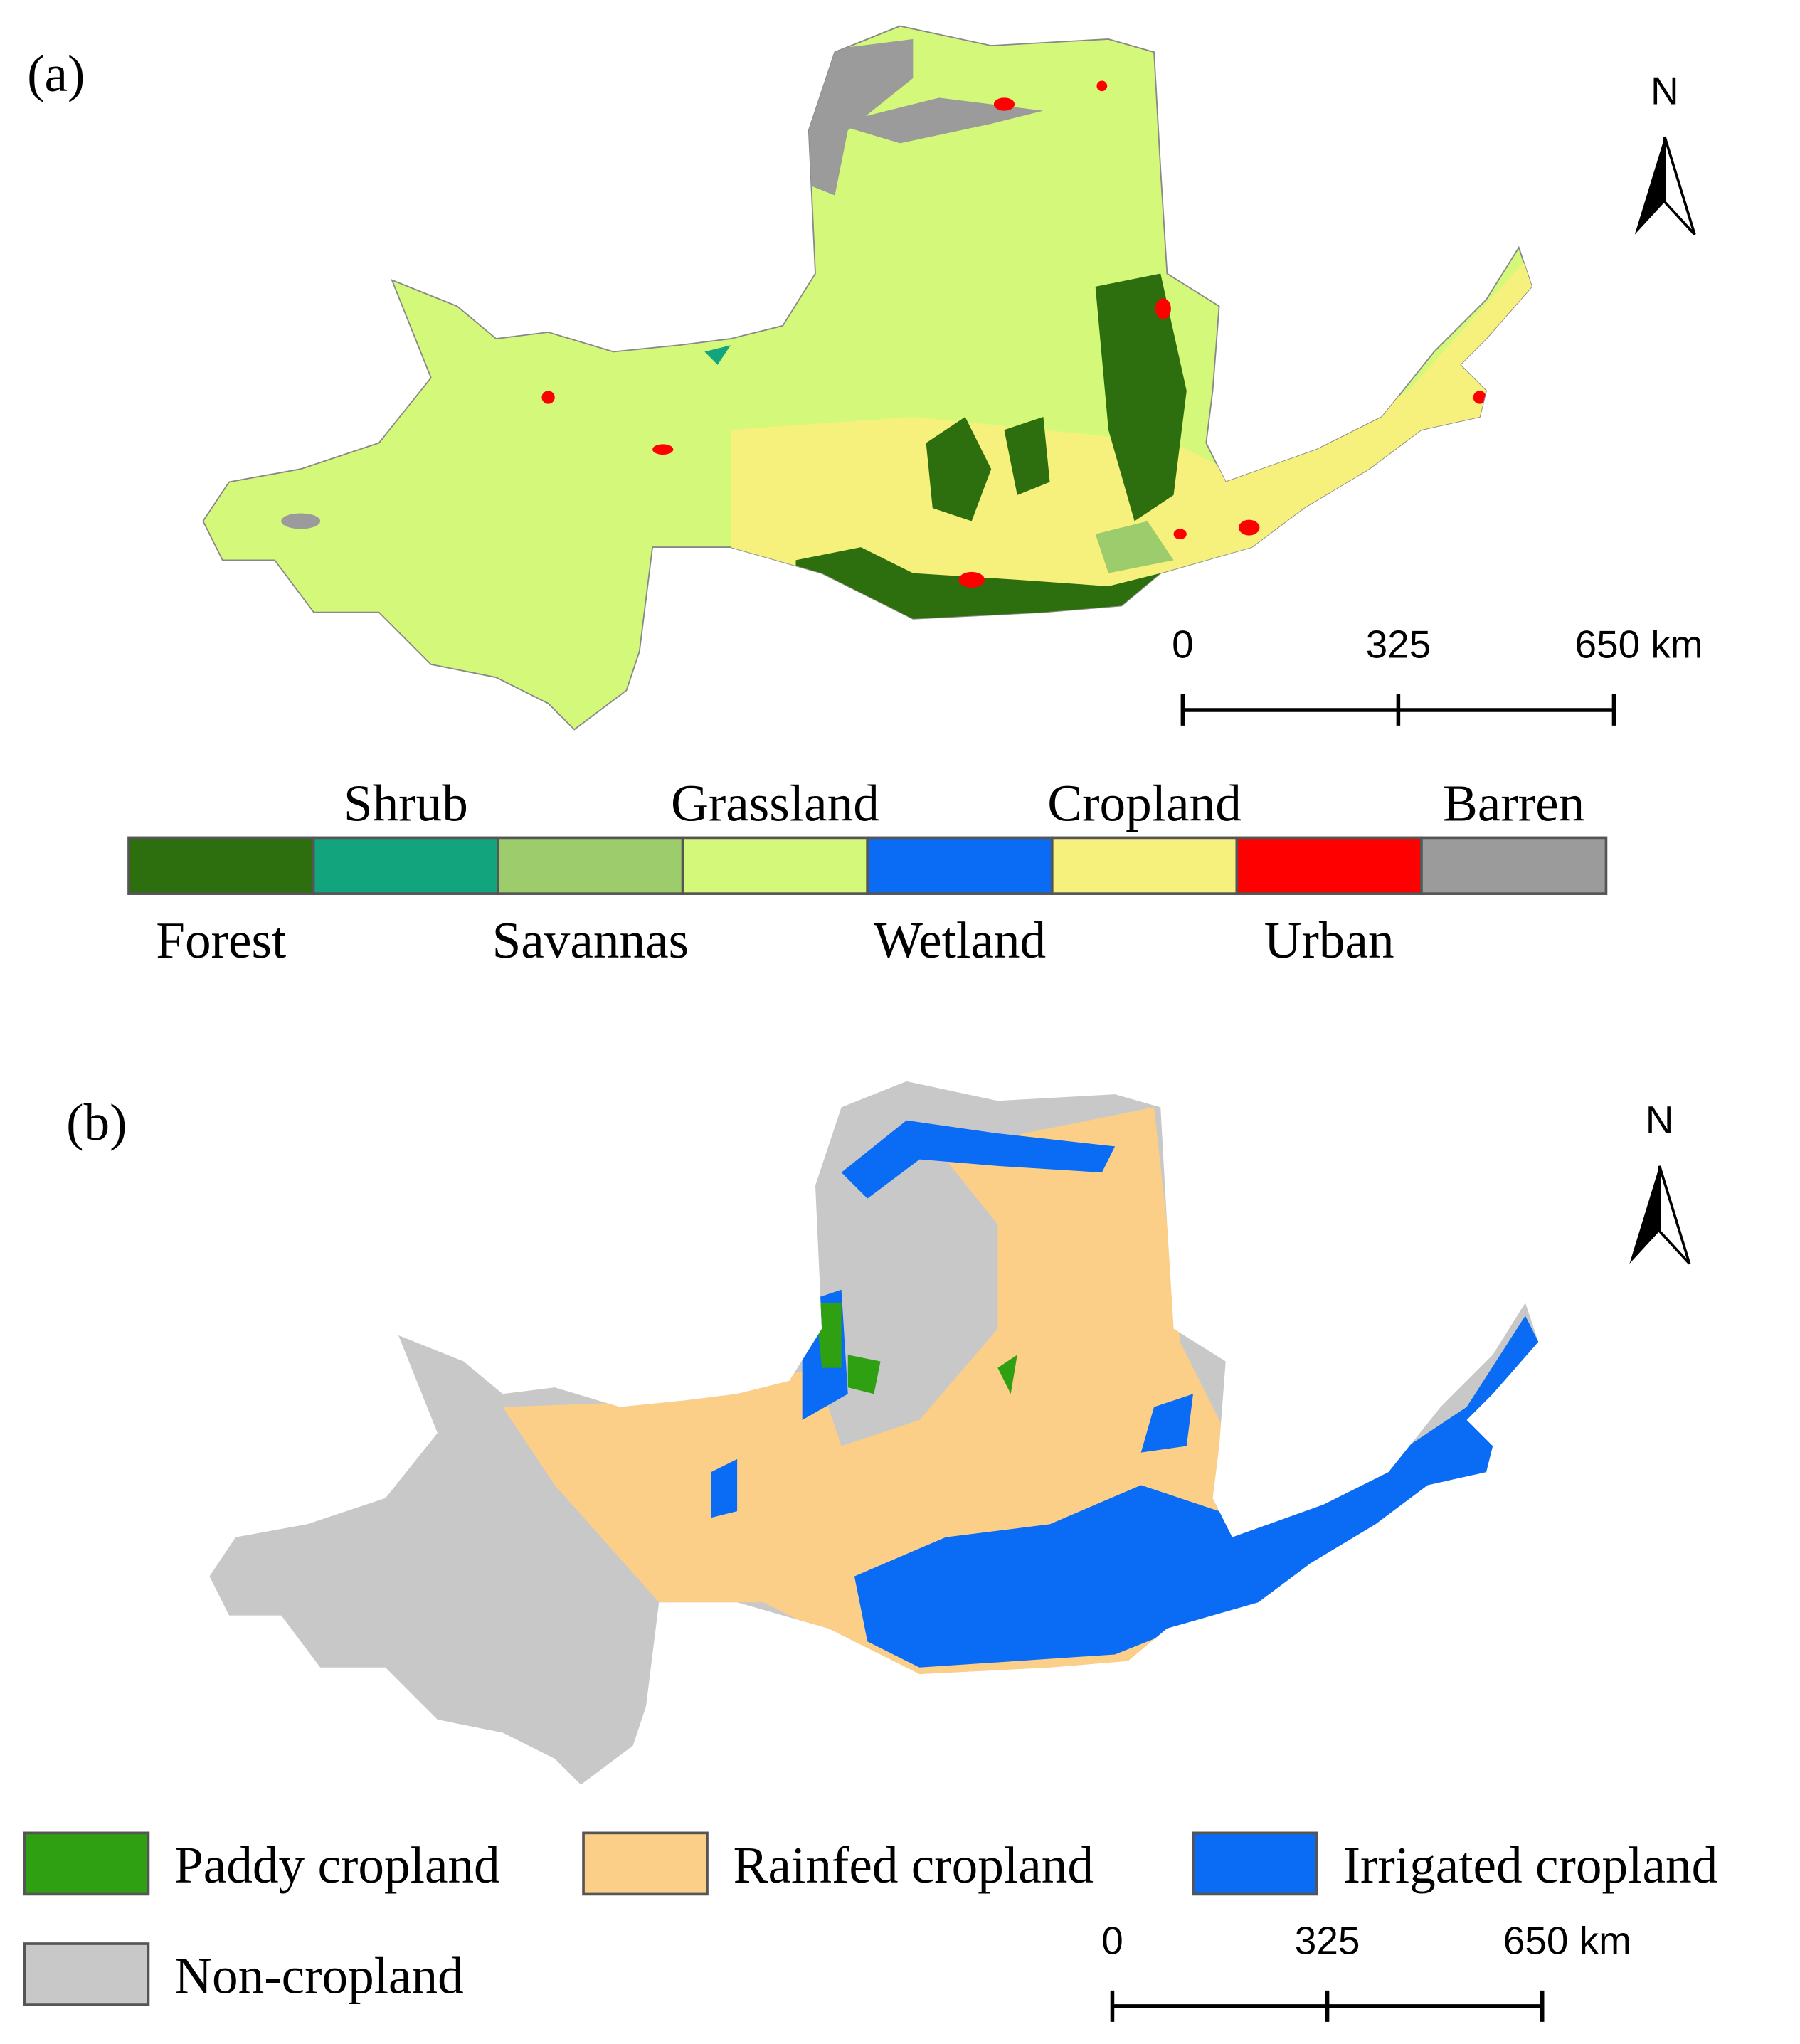 The width and height of the screenshot is (1800, 2044). What do you see at coordinates (1134, 547) in the screenshot?
I see `savanna-area` at bounding box center [1134, 547].